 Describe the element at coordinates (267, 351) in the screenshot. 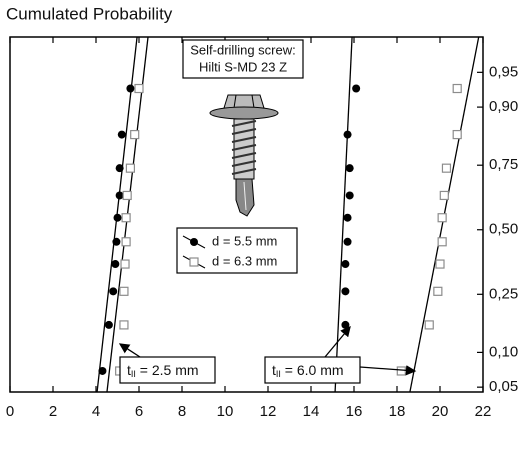

I see `annotation-arrows` at that location.